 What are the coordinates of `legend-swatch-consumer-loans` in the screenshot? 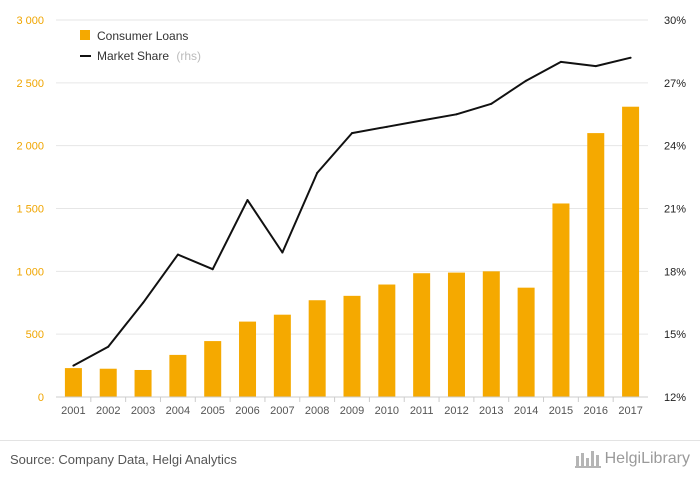 It's located at (85, 35).